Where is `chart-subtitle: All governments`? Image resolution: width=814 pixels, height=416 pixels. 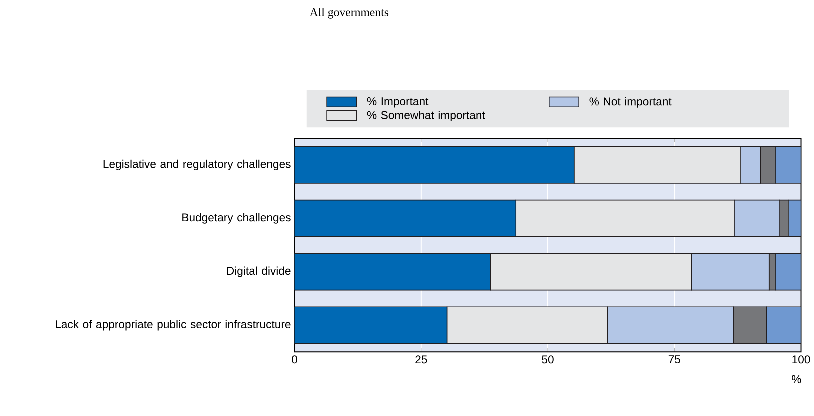 chart-subtitle: All governments is located at coordinates (349, 13).